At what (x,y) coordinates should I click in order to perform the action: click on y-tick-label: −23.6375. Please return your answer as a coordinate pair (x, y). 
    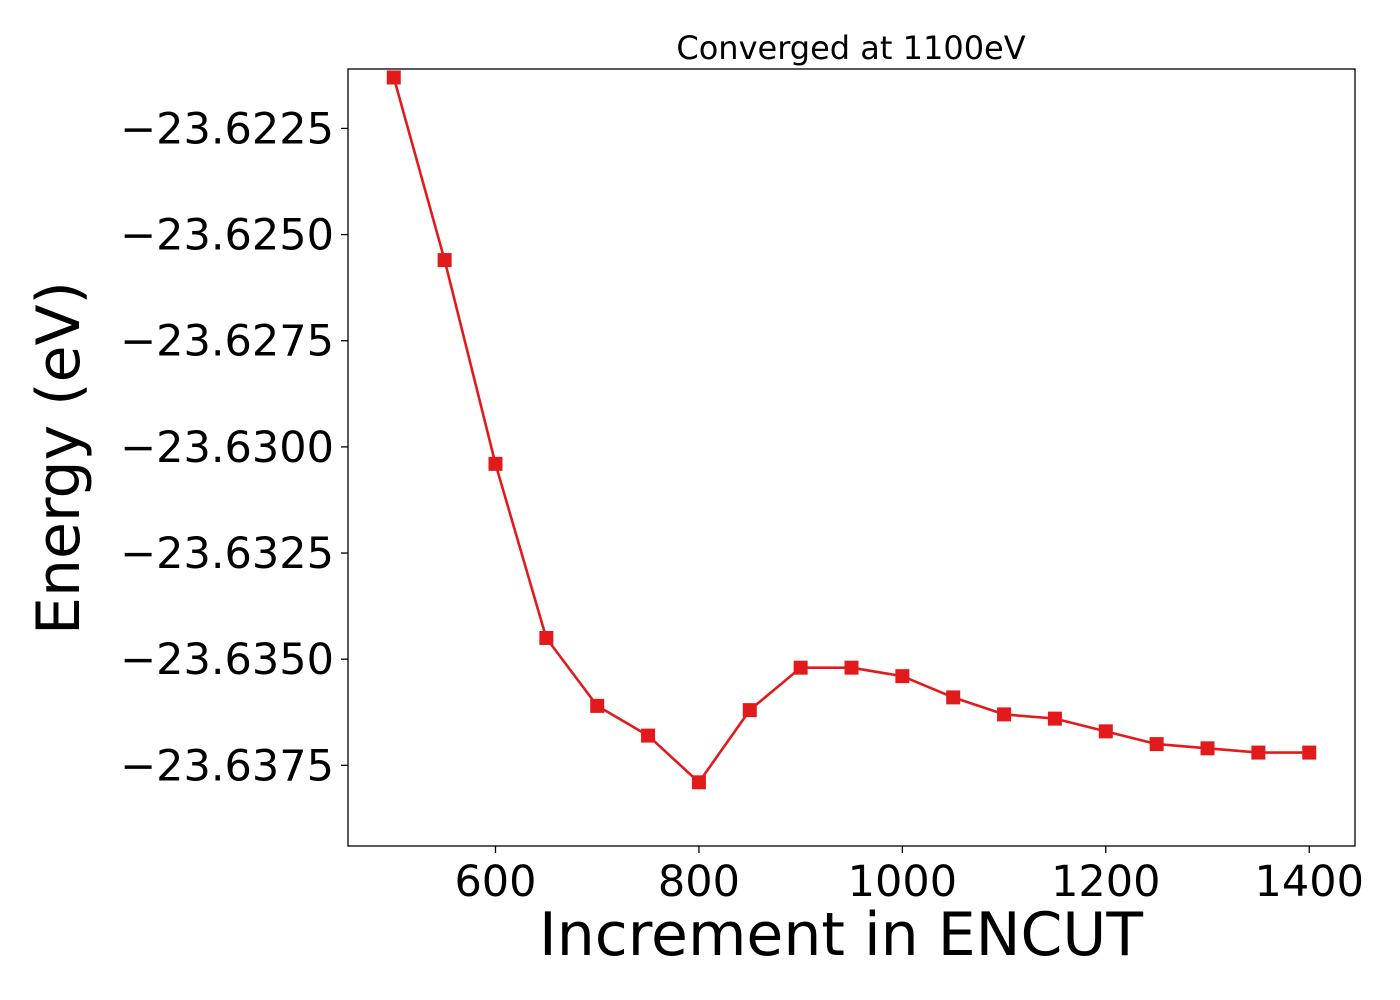
    Looking at the image, I should click on (227, 766).